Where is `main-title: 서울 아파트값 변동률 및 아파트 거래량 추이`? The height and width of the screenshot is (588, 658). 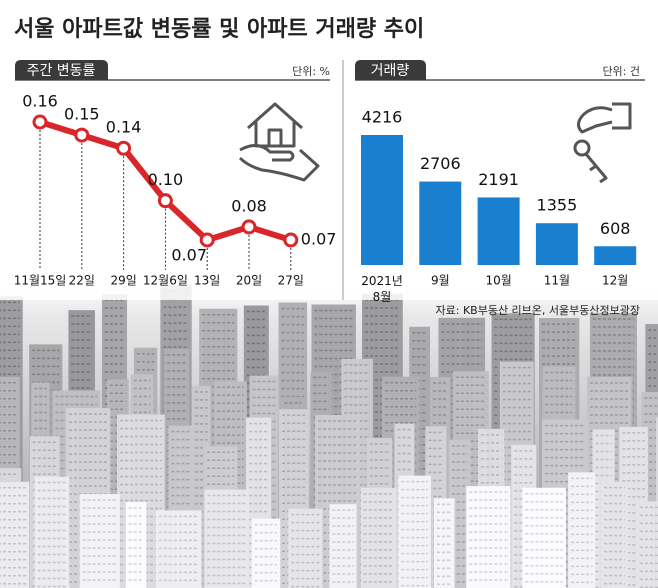 main-title: 서울 아파트값 변동률 및 아파트 거래량 추이 is located at coordinates (219, 29).